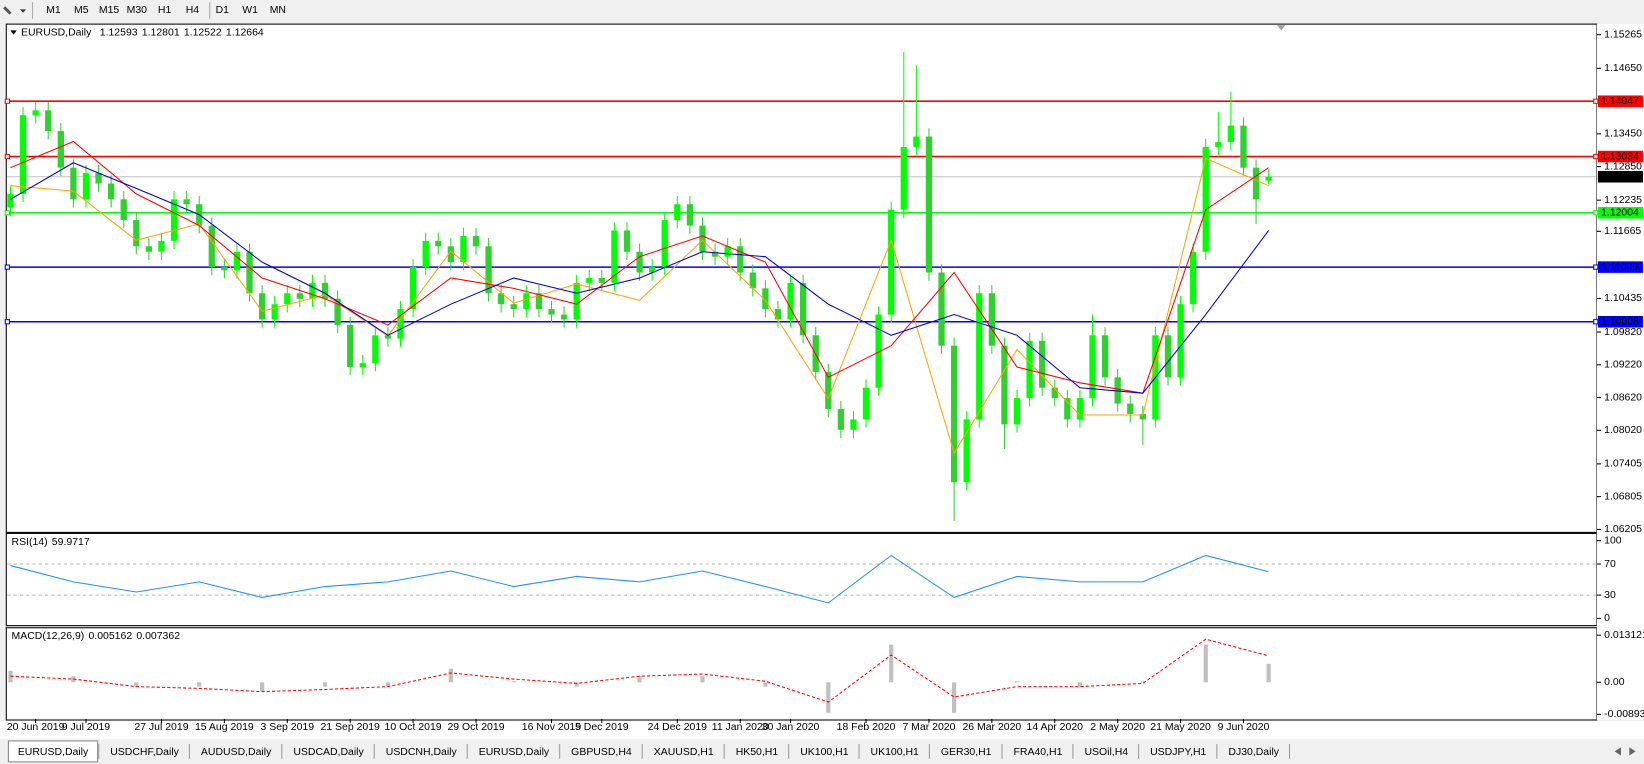  Describe the element at coordinates (1620, 177) in the screenshot. I see `current-price-label: 1.12664` at that location.